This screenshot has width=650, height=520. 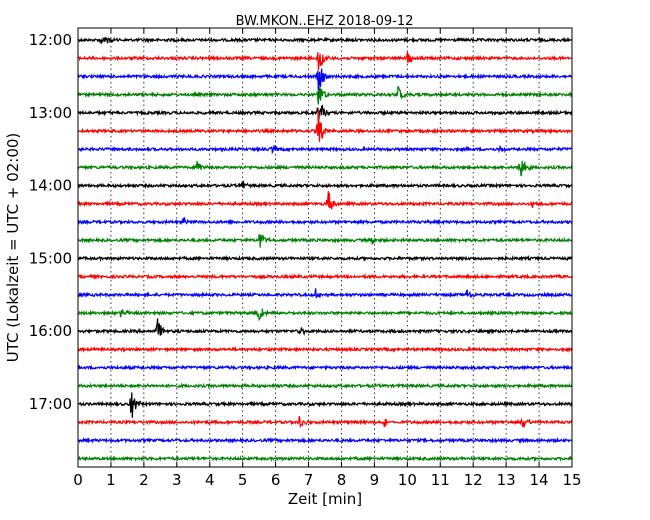 I want to click on chart-title: BW.MKON..EHZ 2018-09-12, so click(x=325, y=21).